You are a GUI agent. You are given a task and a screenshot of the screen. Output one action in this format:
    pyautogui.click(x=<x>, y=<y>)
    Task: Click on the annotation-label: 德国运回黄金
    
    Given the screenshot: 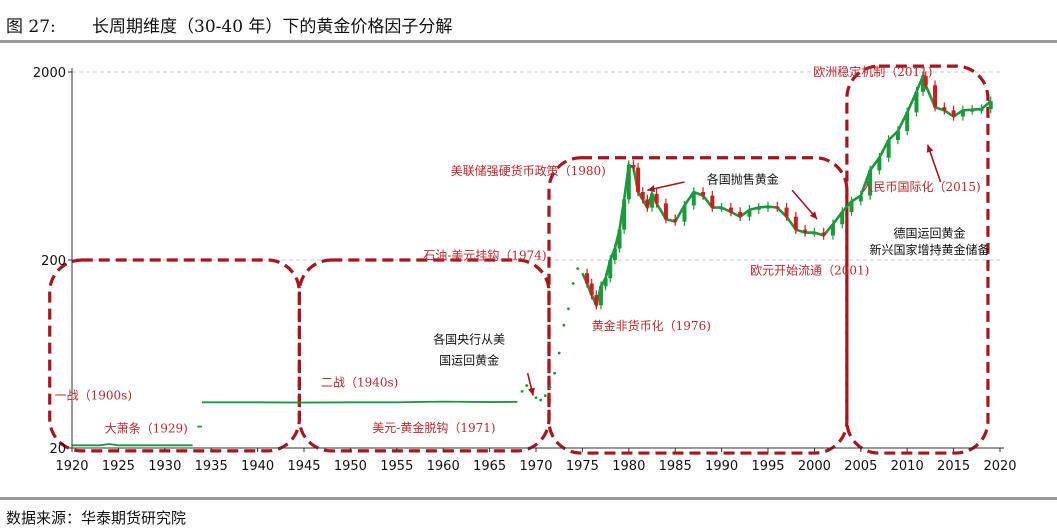 What is the action you would take?
    pyautogui.click(x=929, y=232)
    